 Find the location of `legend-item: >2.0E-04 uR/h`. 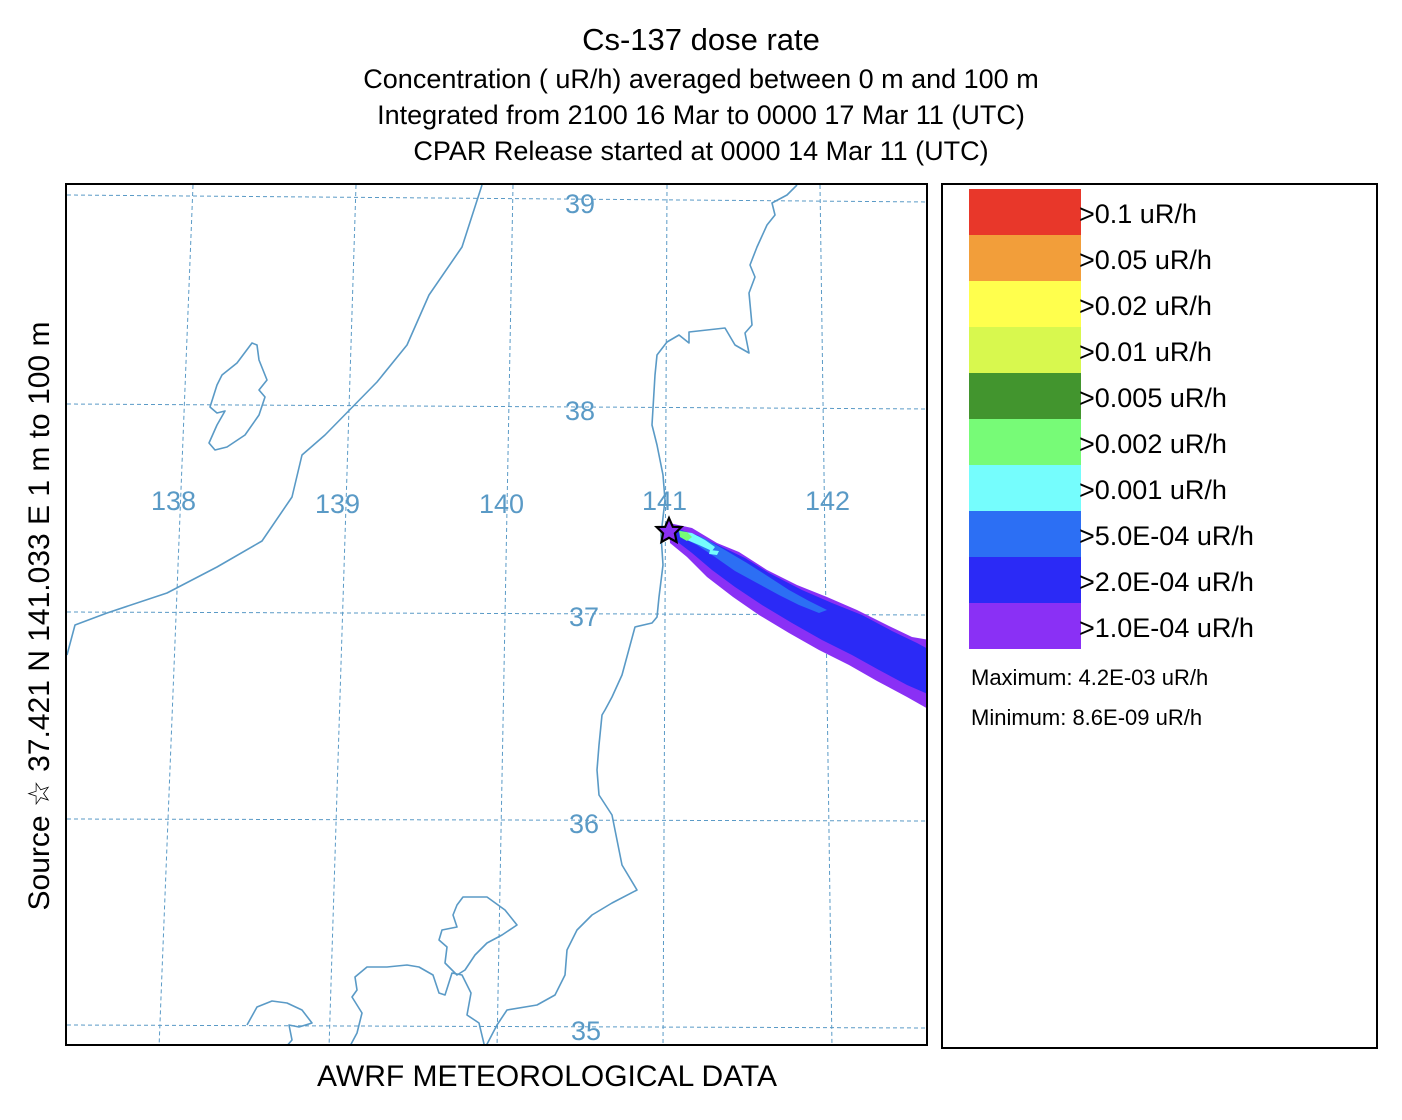

legend-item: >2.0E-04 uR/h is located at coordinates (1169, 580).